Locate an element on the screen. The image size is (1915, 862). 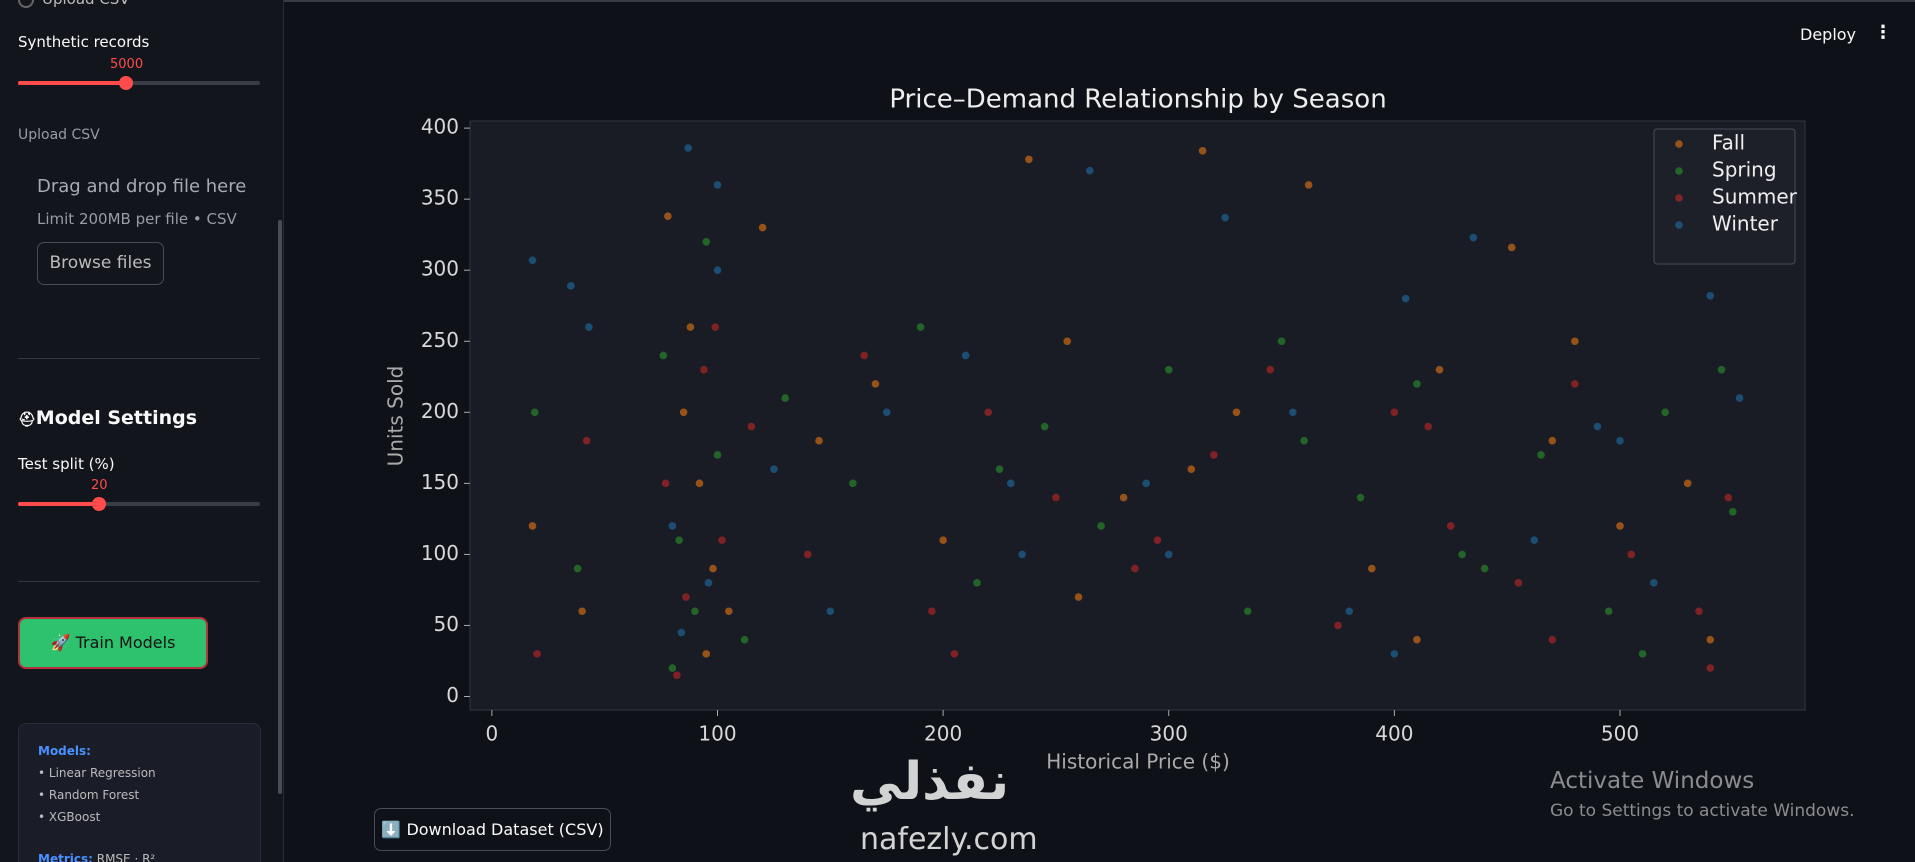
train-button: 🚀 Train Models is located at coordinates (113, 643).